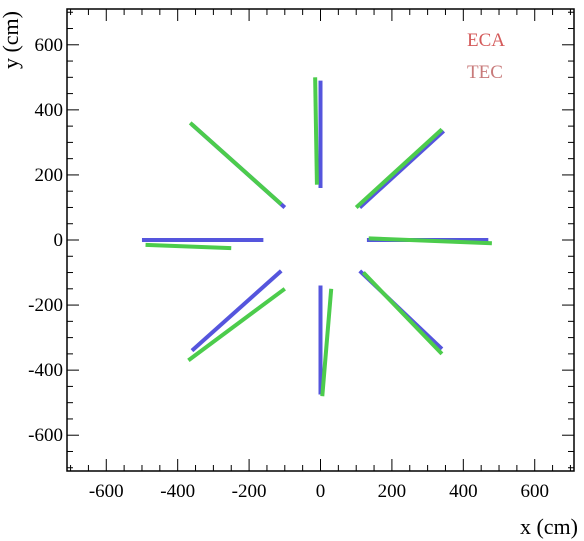  I want to click on y-tick-label: -400, so click(45, 370).